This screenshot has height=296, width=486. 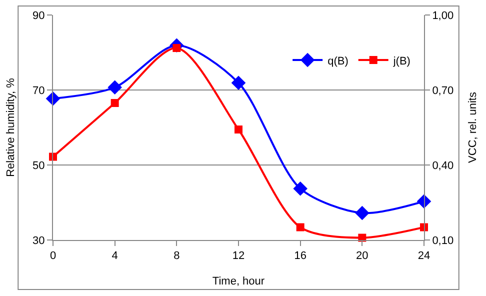 What do you see at coordinates (300, 256) in the screenshot?
I see `x-tick-label: 16` at bounding box center [300, 256].